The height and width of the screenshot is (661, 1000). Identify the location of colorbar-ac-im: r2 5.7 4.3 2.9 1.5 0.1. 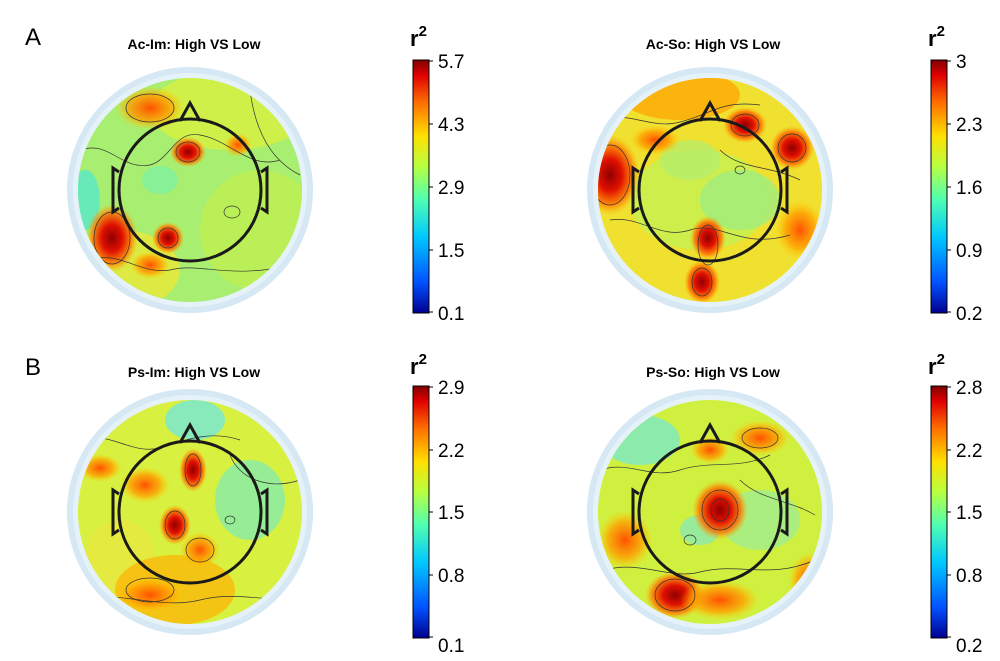
(437, 174).